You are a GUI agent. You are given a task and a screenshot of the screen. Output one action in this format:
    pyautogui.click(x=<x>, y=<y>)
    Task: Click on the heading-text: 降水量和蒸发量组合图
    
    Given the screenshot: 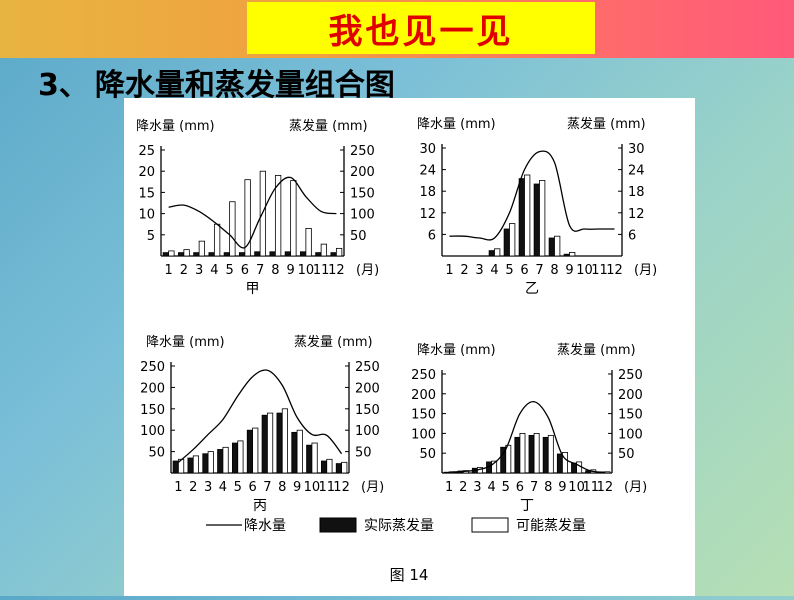 What is the action you would take?
    pyautogui.click(x=244, y=85)
    